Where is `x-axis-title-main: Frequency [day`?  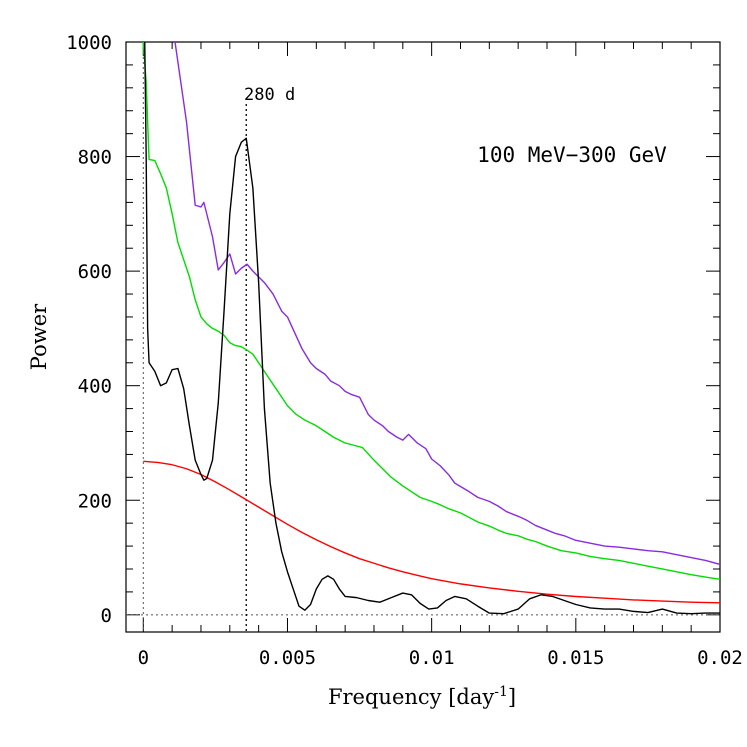 x-axis-title-main: Frequency [day is located at coordinates (411, 697).